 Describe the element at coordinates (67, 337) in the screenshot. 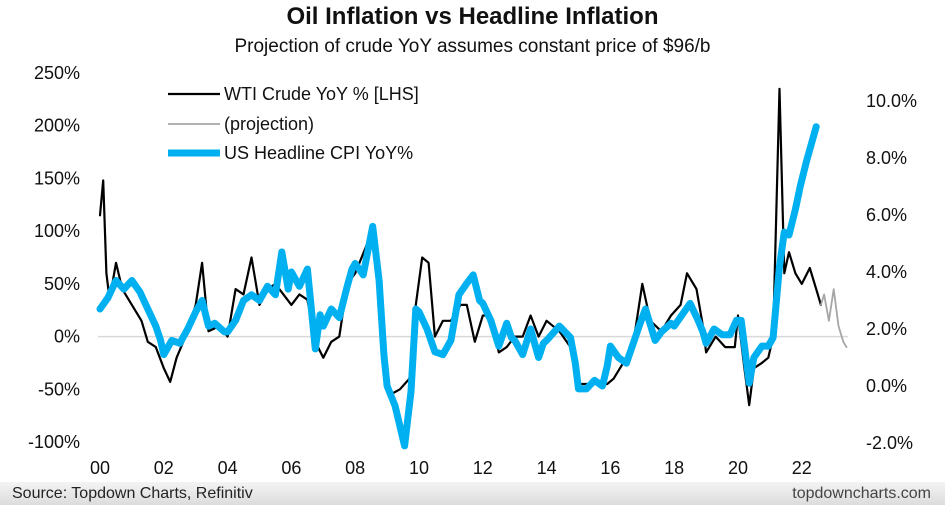

I see `left-axis-tick-label: 0%` at that location.